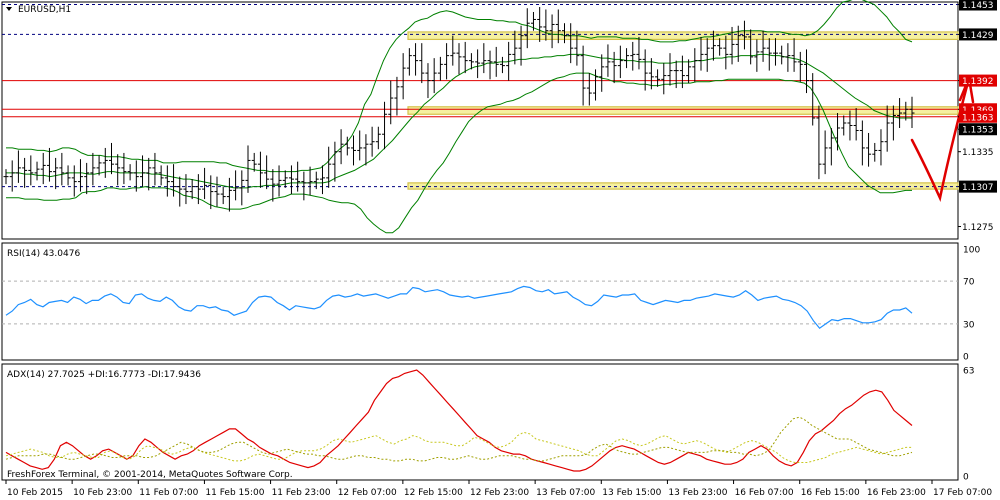  What do you see at coordinates (940, 141) in the screenshot?
I see `forecast-arrow-path` at bounding box center [940, 141].